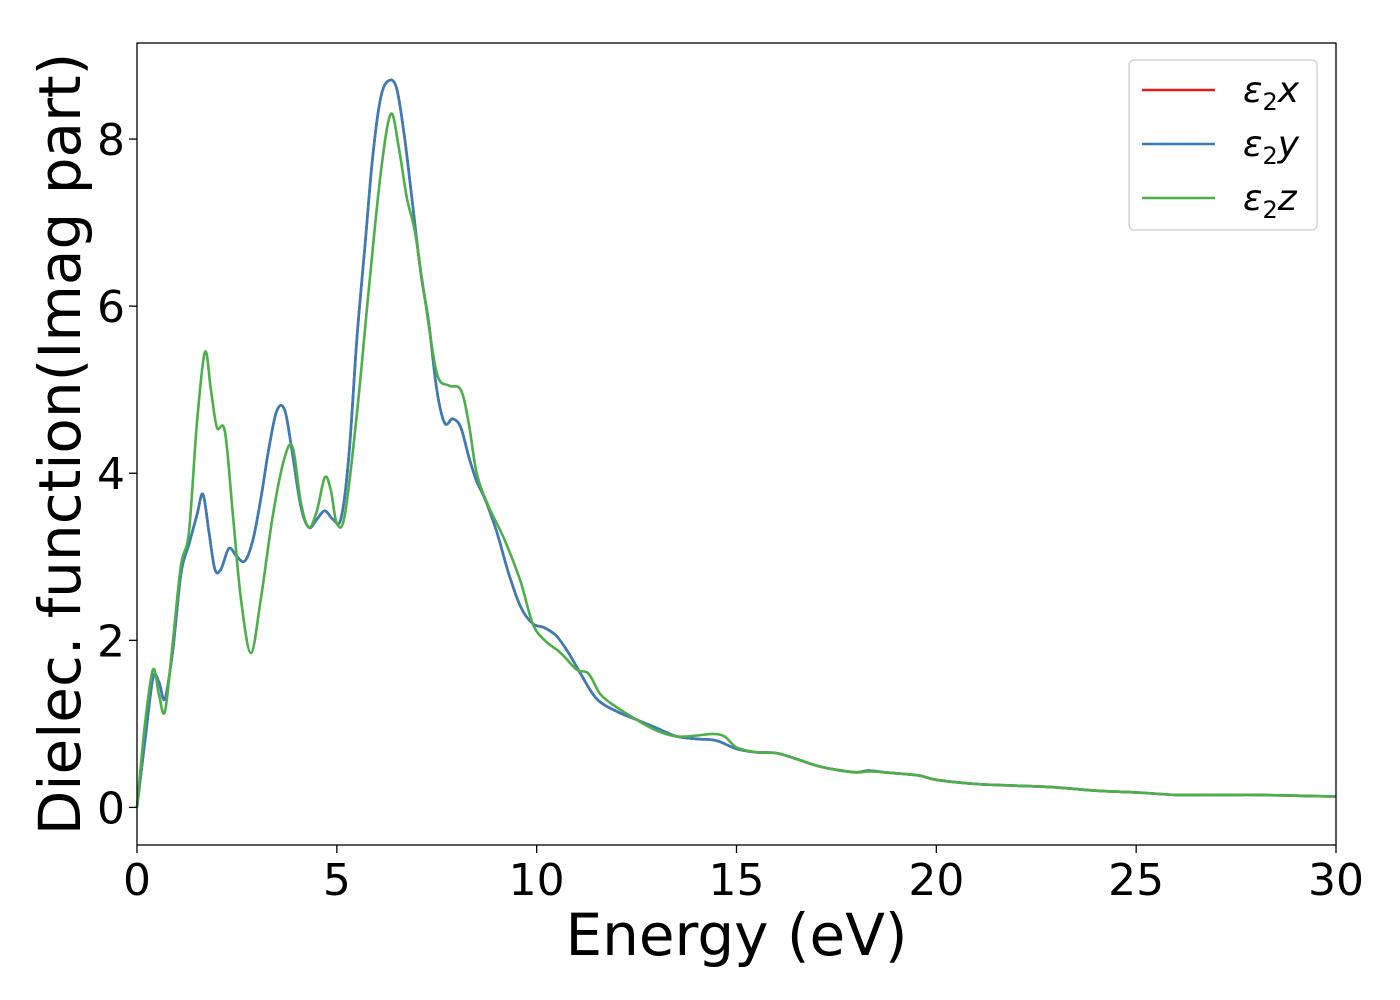  I want to click on x-tick-label: 5, so click(337, 880).